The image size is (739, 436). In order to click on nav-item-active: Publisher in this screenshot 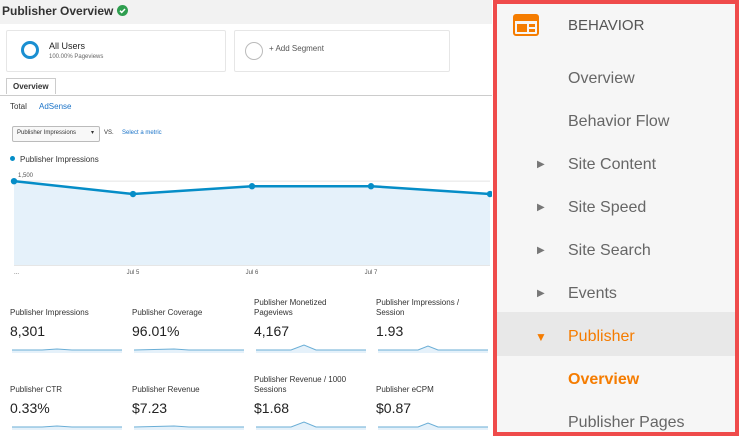, I will do `click(601, 336)`.